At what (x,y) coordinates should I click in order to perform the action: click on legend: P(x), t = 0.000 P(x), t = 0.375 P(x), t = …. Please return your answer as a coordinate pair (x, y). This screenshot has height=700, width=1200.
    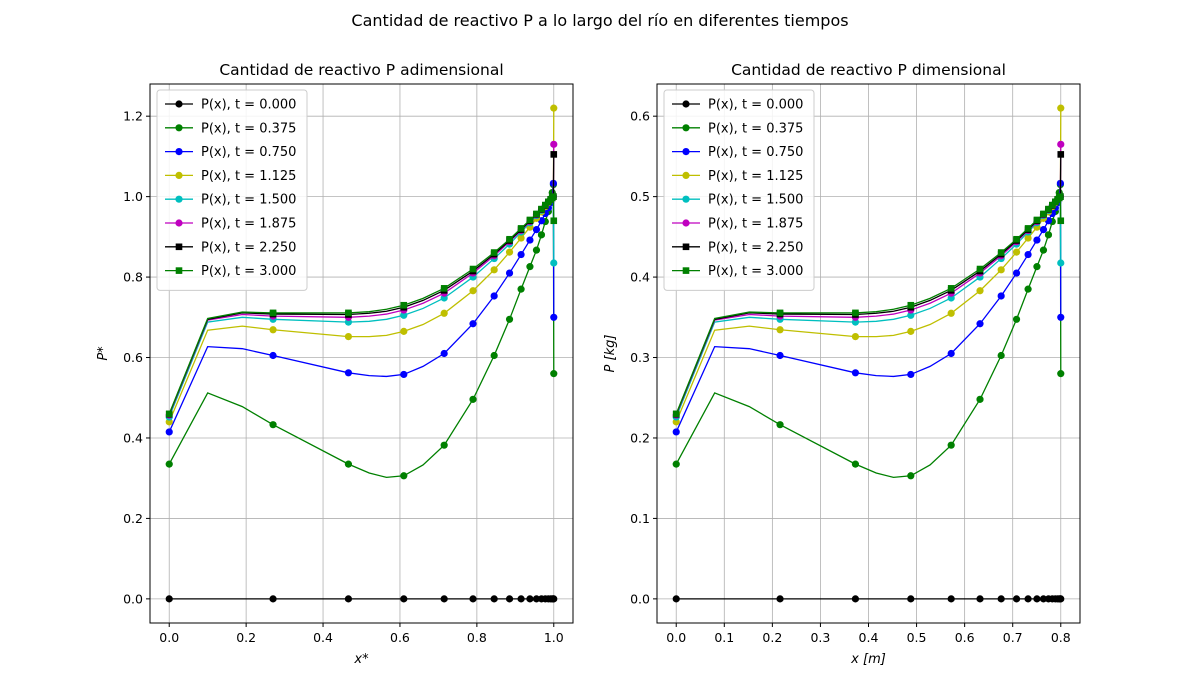
    Looking at the image, I should click on (232, 190).